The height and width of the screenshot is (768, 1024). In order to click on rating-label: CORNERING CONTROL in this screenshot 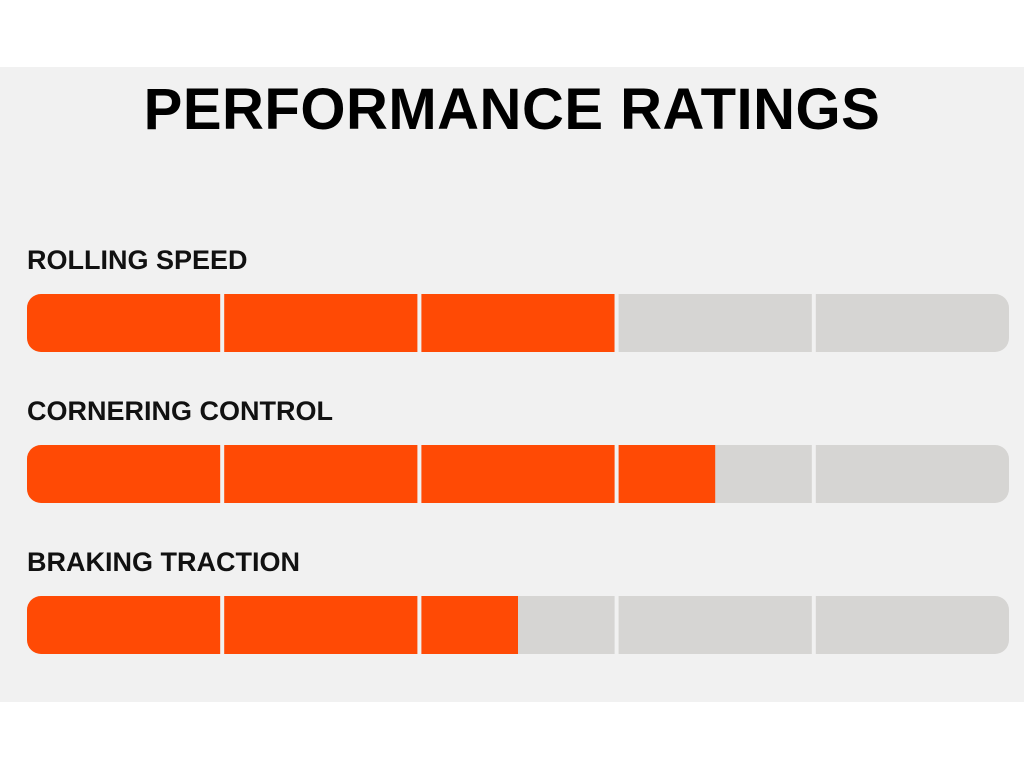, I will do `click(180, 411)`.